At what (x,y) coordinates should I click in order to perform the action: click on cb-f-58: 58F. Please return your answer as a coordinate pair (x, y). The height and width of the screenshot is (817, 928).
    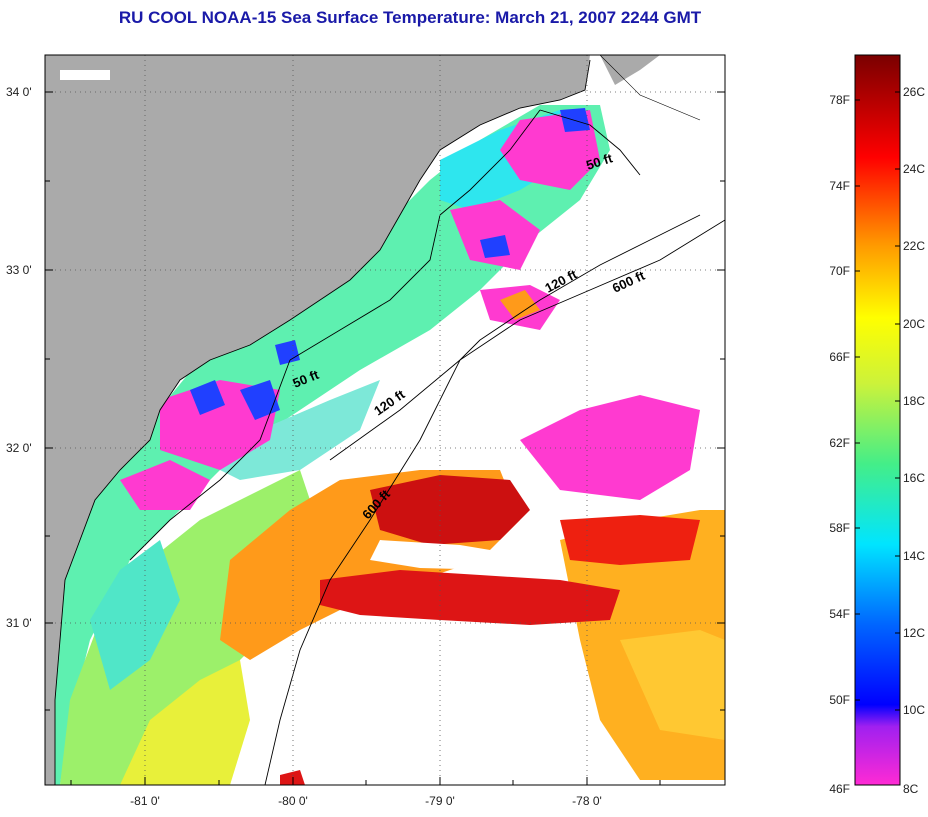
    Looking at the image, I should click on (839, 528).